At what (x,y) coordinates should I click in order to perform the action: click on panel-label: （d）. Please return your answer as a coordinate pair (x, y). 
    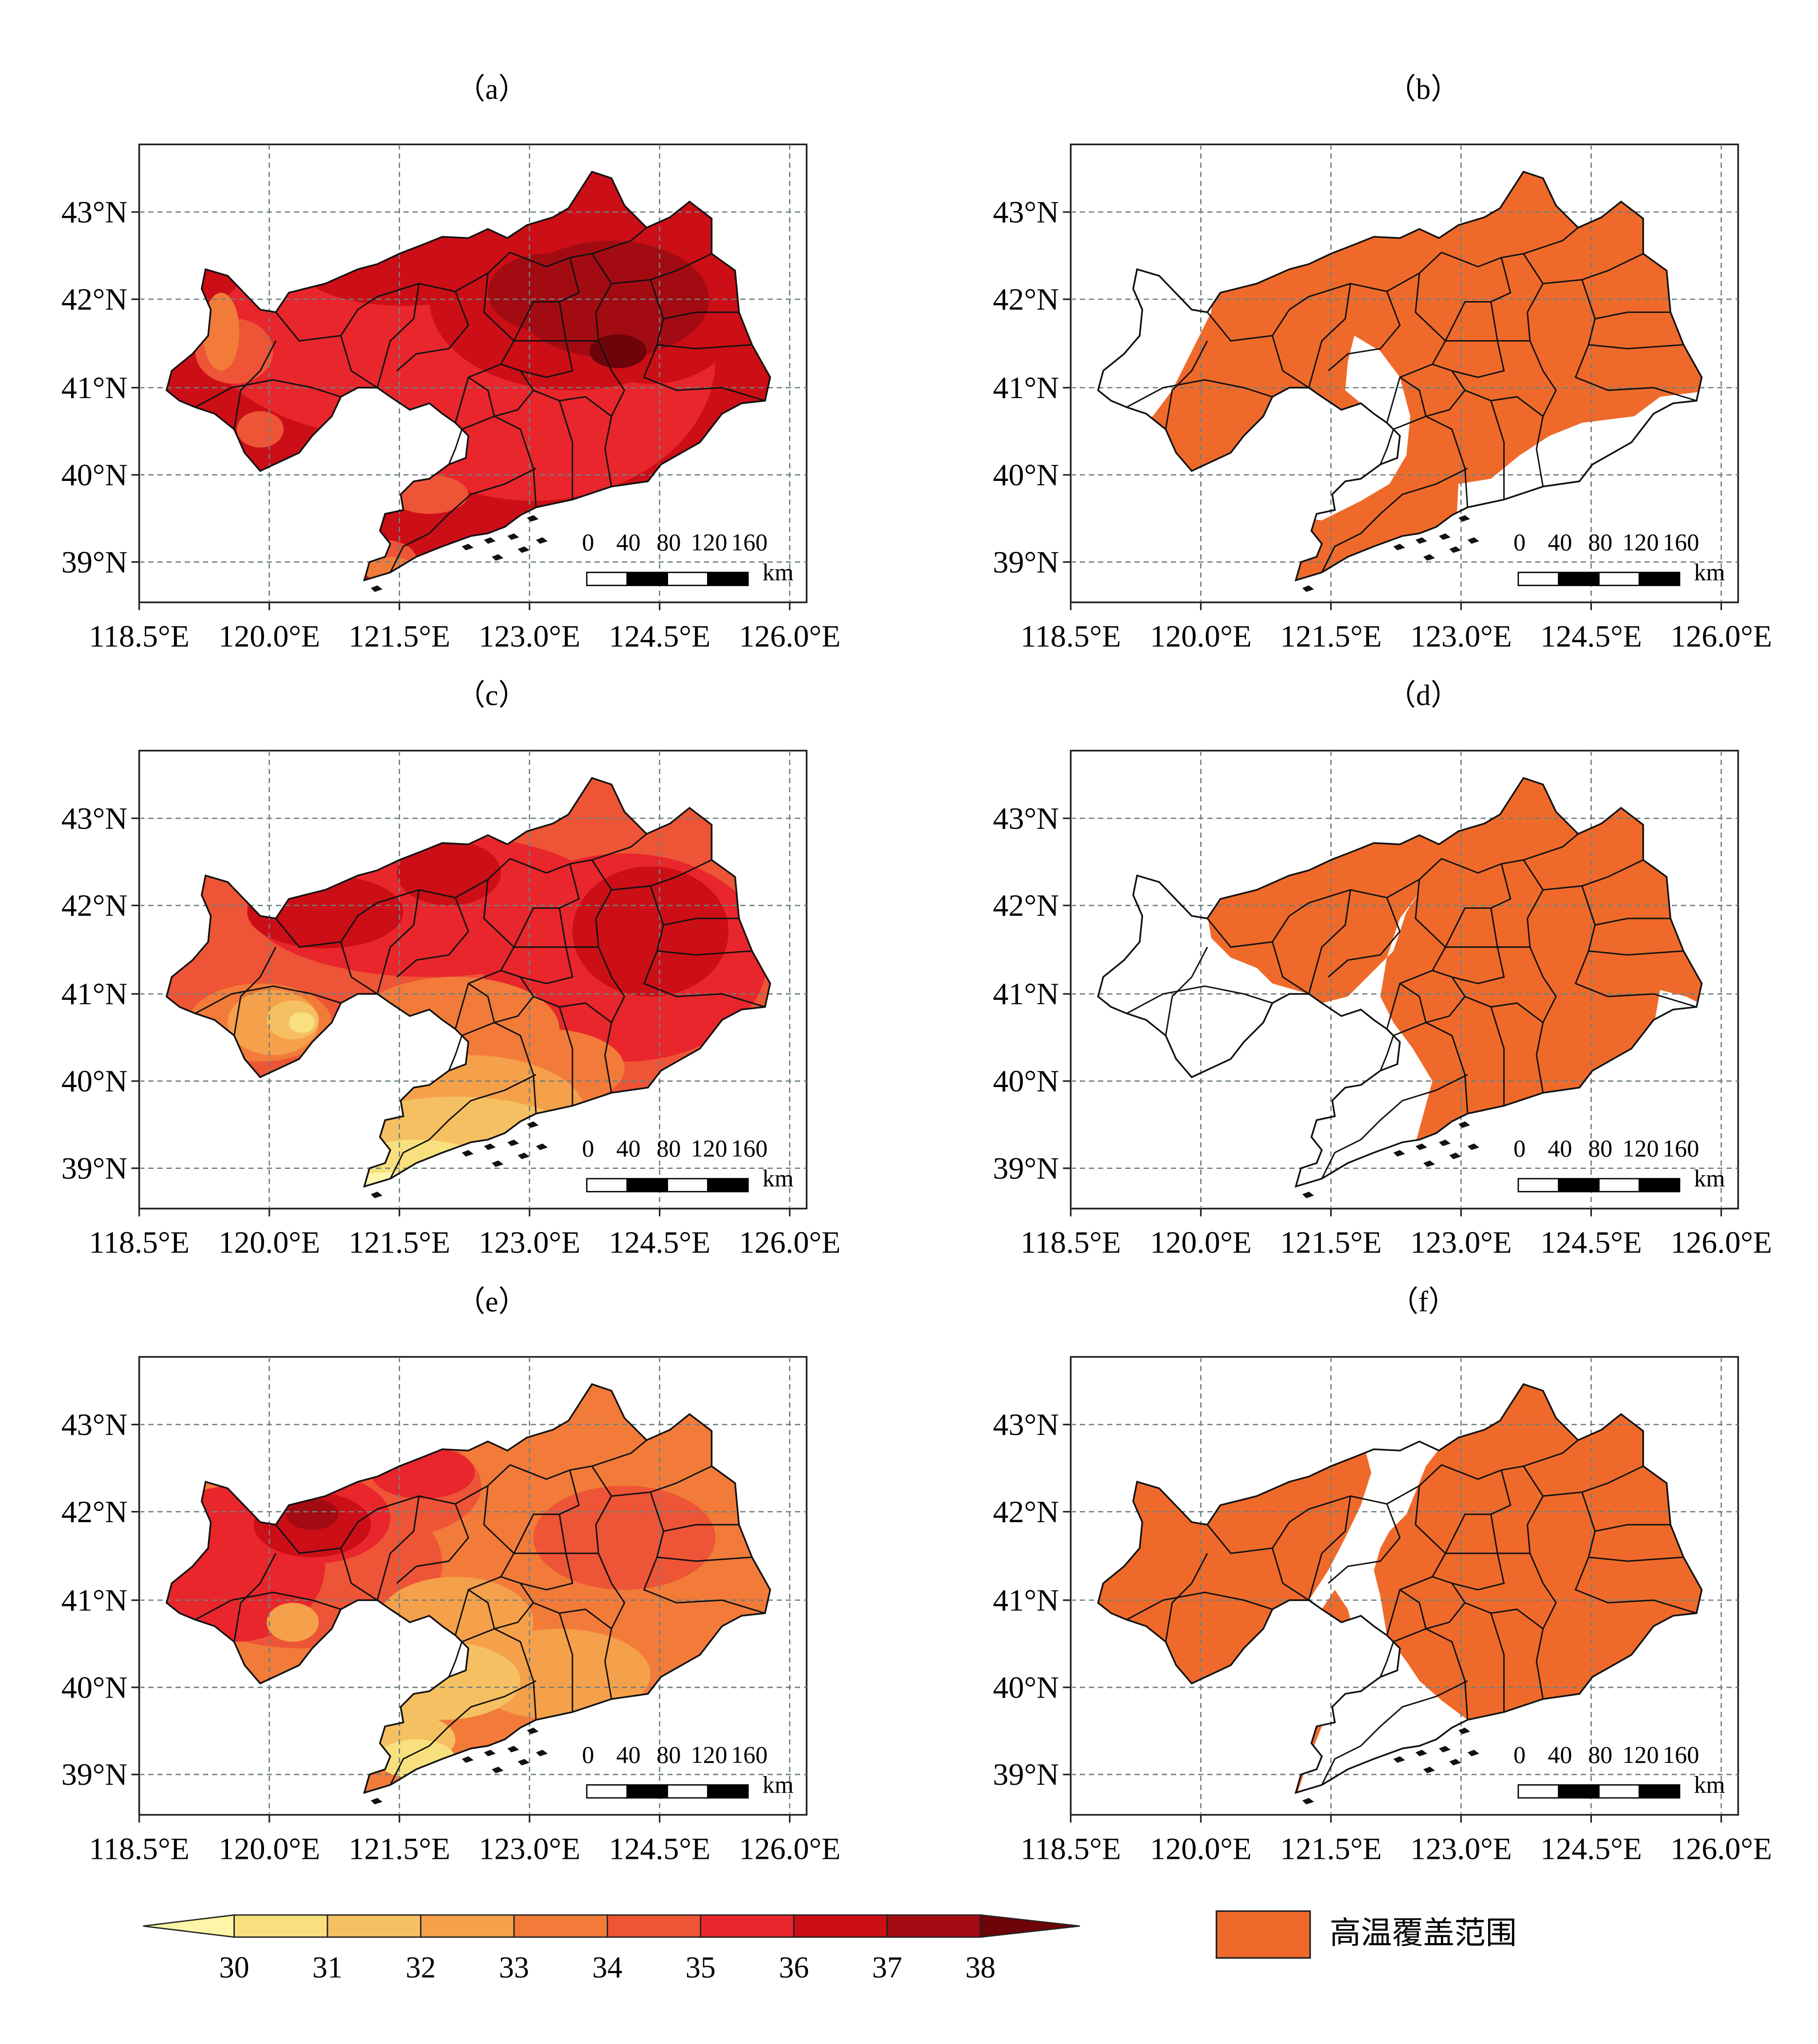
    Looking at the image, I should click on (1424, 695).